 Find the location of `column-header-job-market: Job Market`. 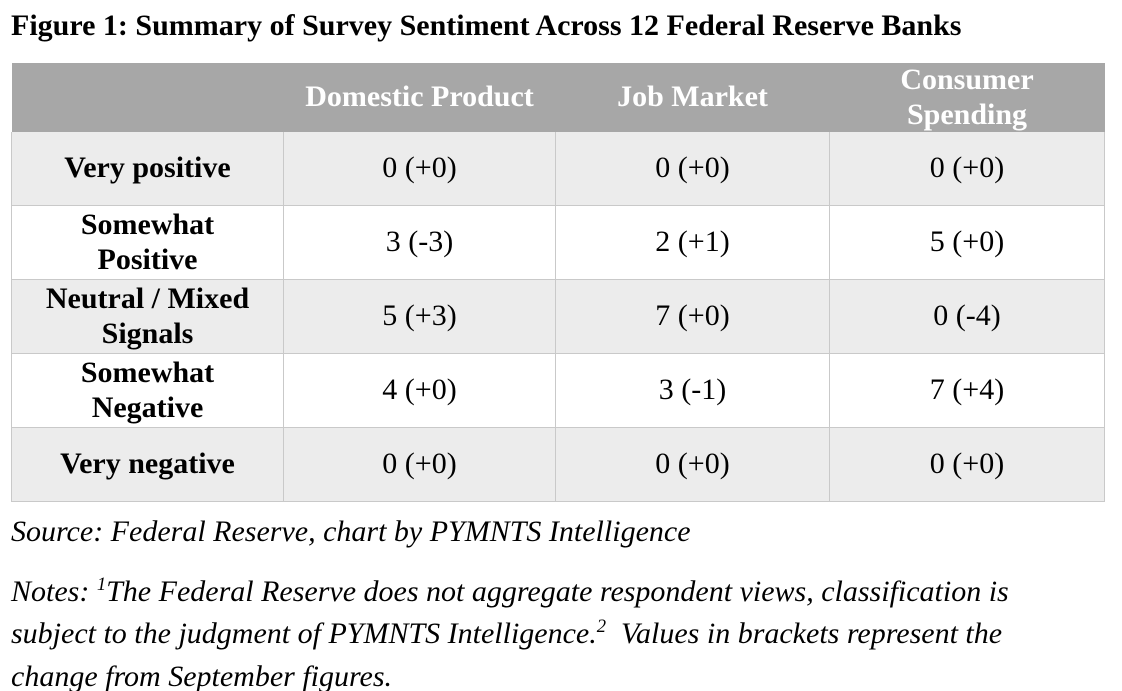

column-header-job-market: Job Market is located at coordinates (692, 97).